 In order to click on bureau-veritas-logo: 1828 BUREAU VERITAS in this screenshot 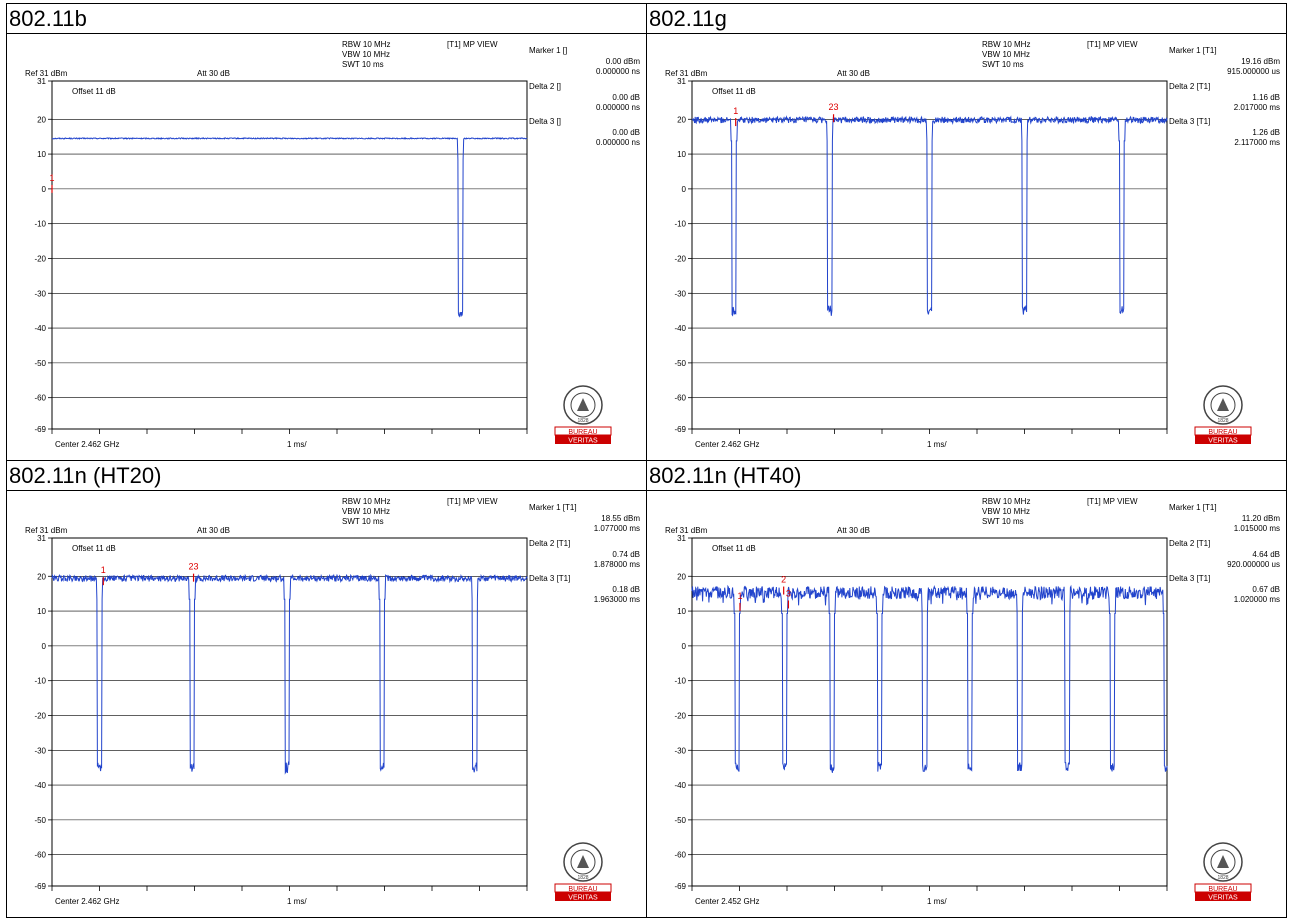, I will do `click(1223, 872)`.